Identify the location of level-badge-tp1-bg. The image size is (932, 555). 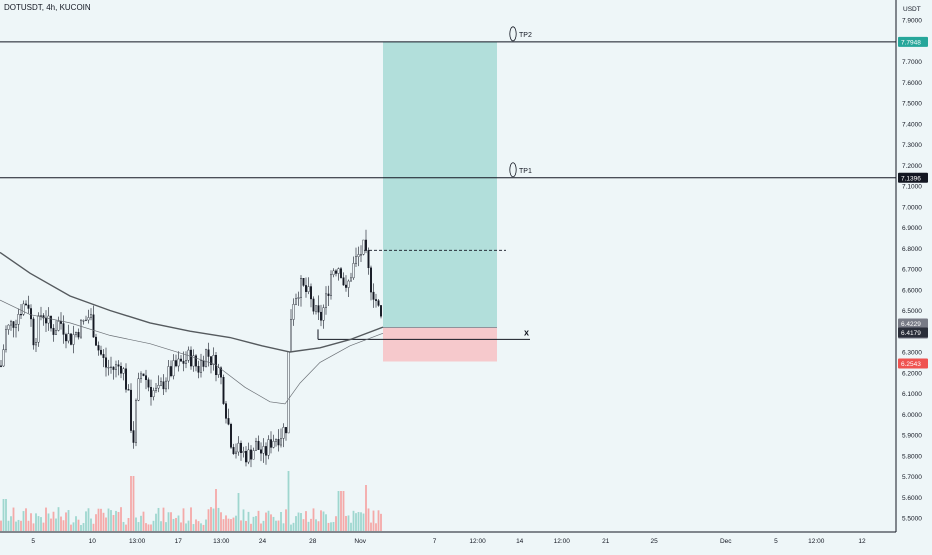
(913, 177).